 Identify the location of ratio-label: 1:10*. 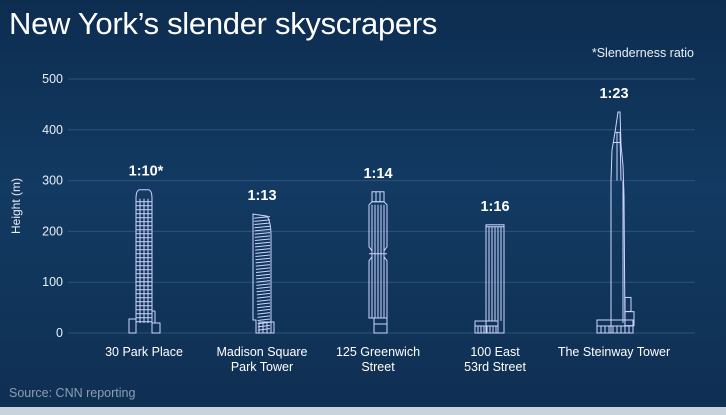
(146, 172).